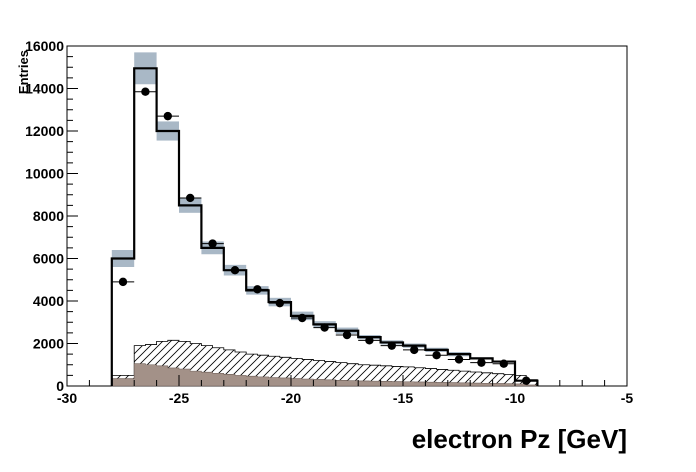  What do you see at coordinates (48, 216) in the screenshot?
I see `y-tick-label: 8000` at bounding box center [48, 216].